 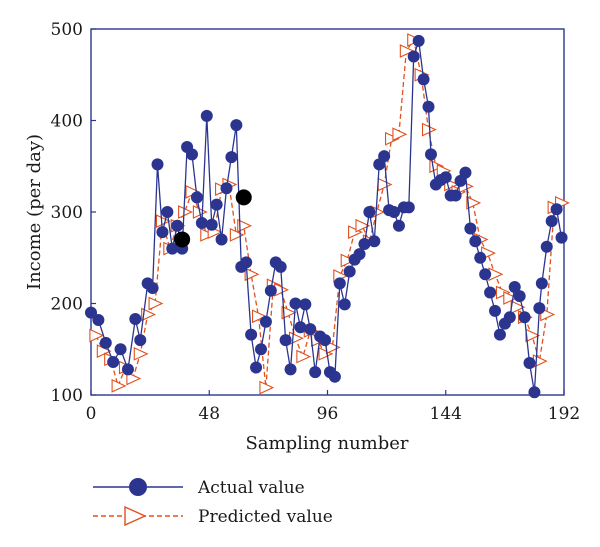 What do you see at coordinates (209, 414) in the screenshot?
I see `x-tick-label: 48` at bounding box center [209, 414].